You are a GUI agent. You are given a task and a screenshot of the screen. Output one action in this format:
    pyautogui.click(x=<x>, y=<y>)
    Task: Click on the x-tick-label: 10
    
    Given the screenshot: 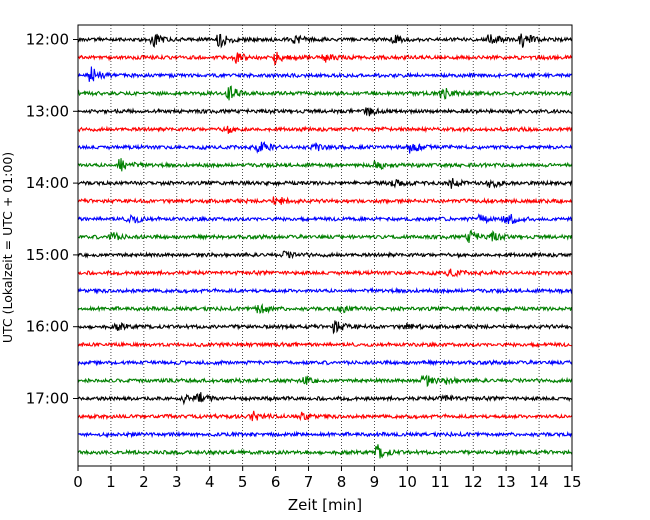 What is the action you would take?
    pyautogui.click(x=407, y=482)
    